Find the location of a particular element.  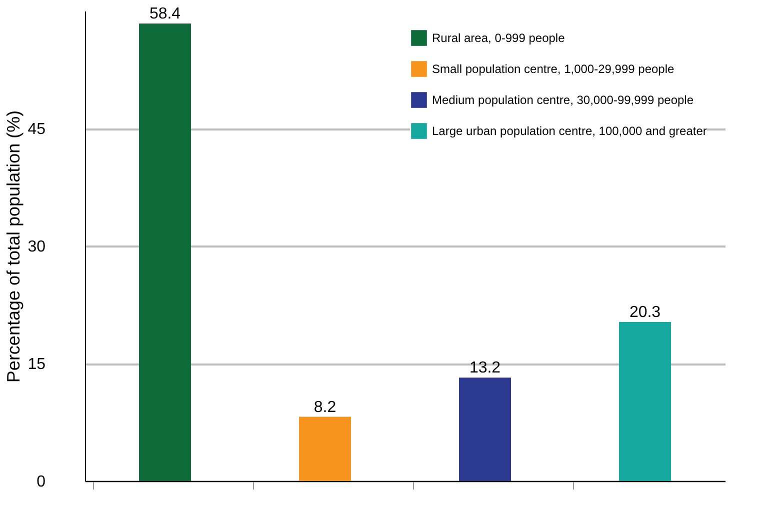

y-tick-label: 30 is located at coordinates (37, 247).